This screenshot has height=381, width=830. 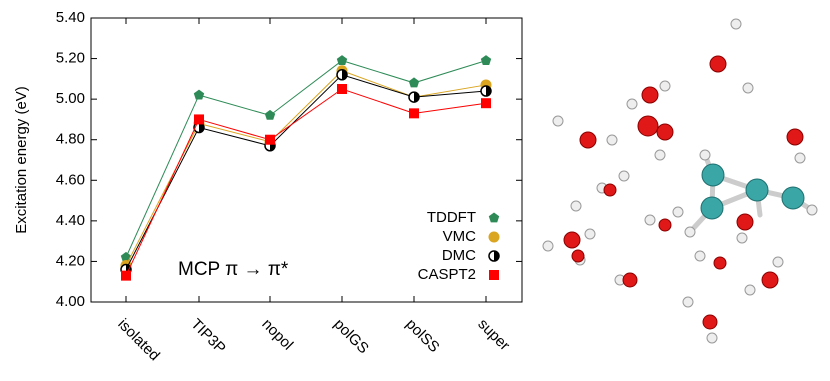 I want to click on x-tick-label: isolated, so click(x=138, y=340).